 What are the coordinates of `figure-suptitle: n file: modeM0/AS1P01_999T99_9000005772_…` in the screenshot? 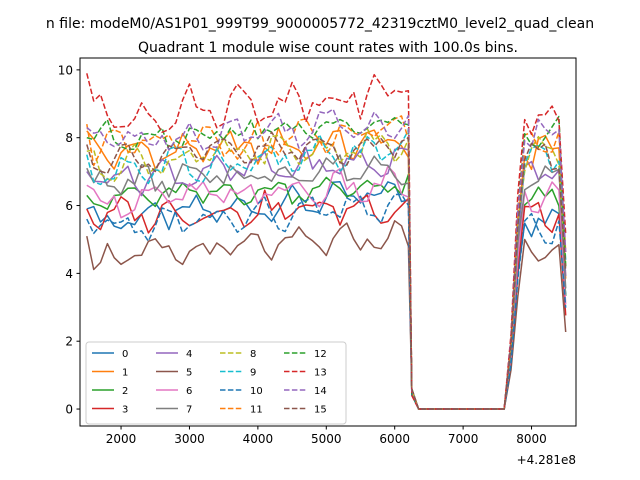 It's located at (320, 24).